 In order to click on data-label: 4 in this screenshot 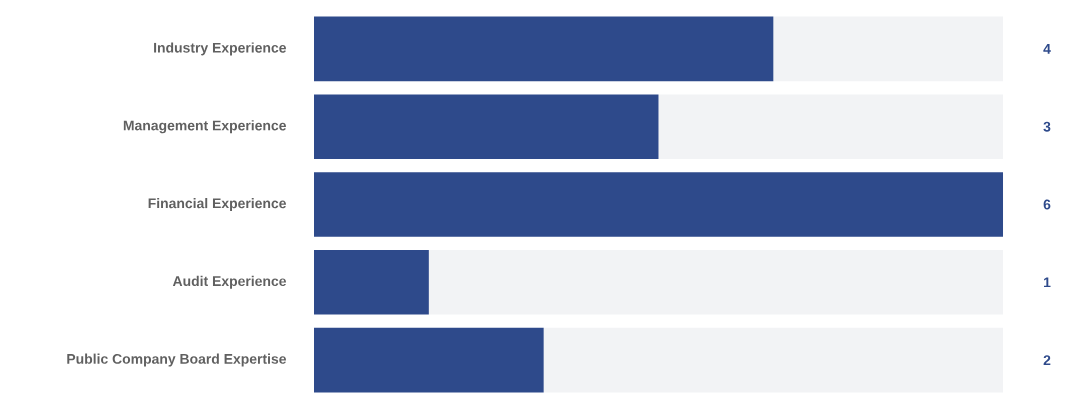, I will do `click(1047, 49)`.